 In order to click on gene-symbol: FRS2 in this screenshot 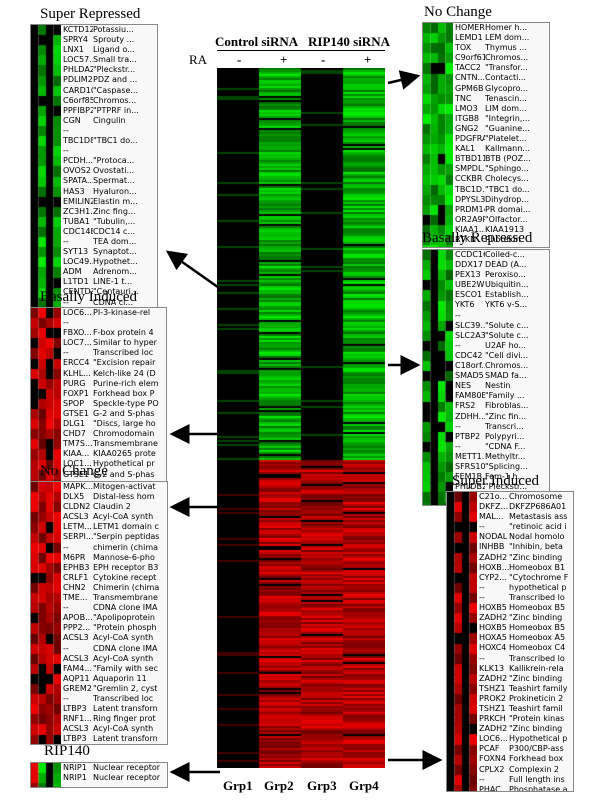, I will do `click(465, 406)`.